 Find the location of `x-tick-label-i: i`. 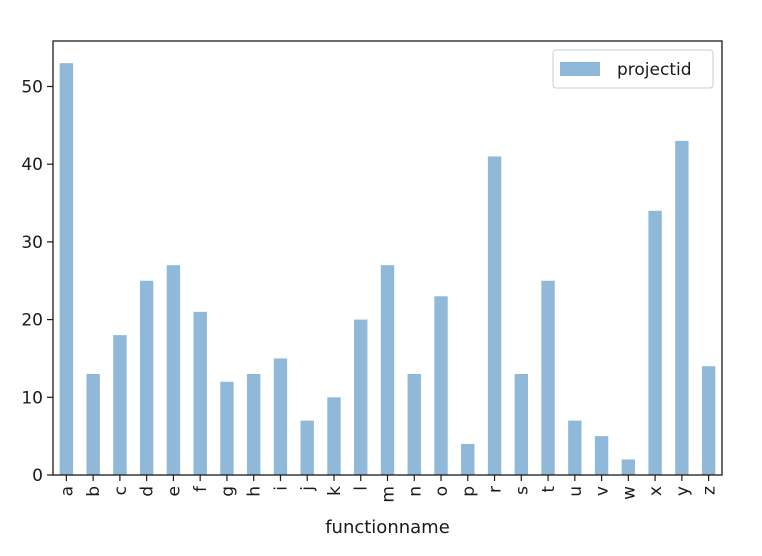

x-tick-label-i: i is located at coordinates (281, 488).